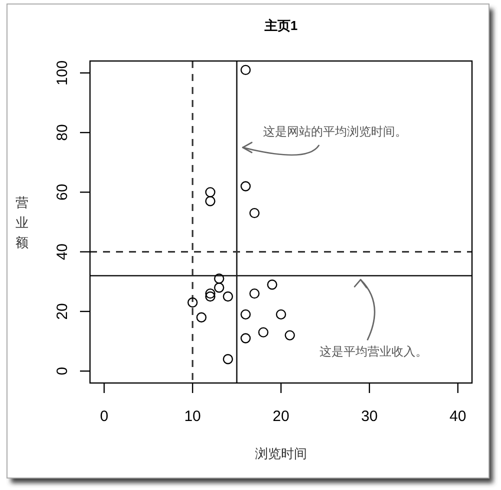 The width and height of the screenshot is (501, 490). Describe the element at coordinates (369, 416) in the screenshot. I see `x-tick-label: 30` at that location.